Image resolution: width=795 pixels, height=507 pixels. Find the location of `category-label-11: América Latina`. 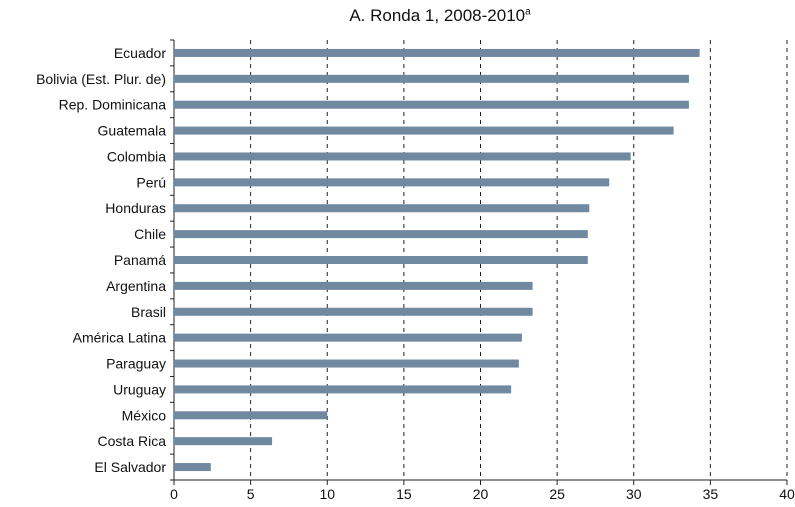

category-label-11: América Latina is located at coordinates (120, 338).